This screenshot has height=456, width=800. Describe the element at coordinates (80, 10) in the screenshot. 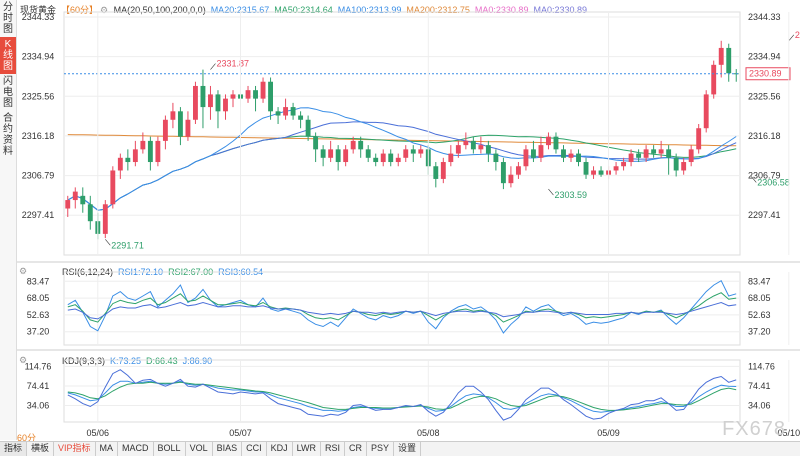

I see `period-label: 【60分】` at that location.